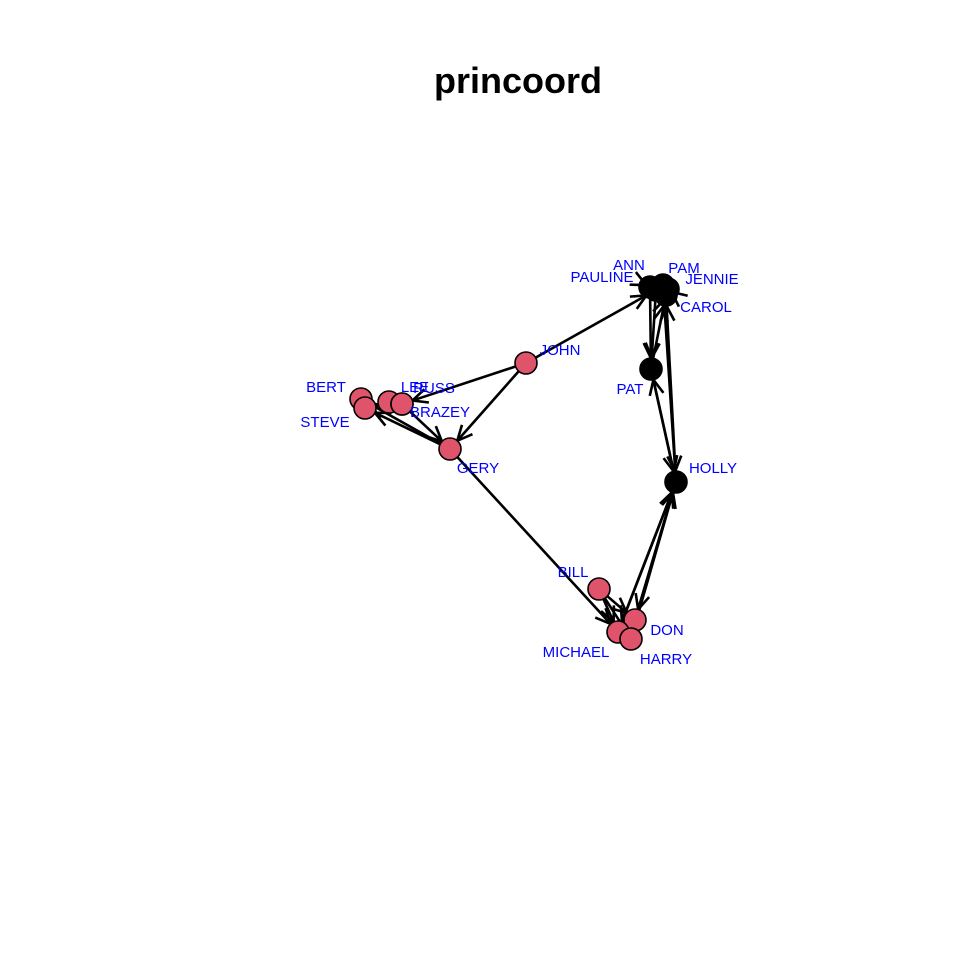 The image size is (960, 960). What do you see at coordinates (630, 389) in the screenshot?
I see `node-label-pat: PAT` at bounding box center [630, 389].